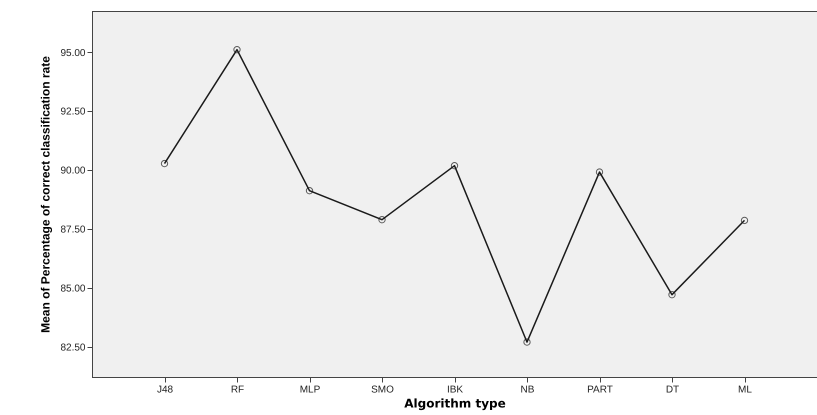 The height and width of the screenshot is (415, 817). I want to click on x-tick-label: SMO, so click(382, 390).